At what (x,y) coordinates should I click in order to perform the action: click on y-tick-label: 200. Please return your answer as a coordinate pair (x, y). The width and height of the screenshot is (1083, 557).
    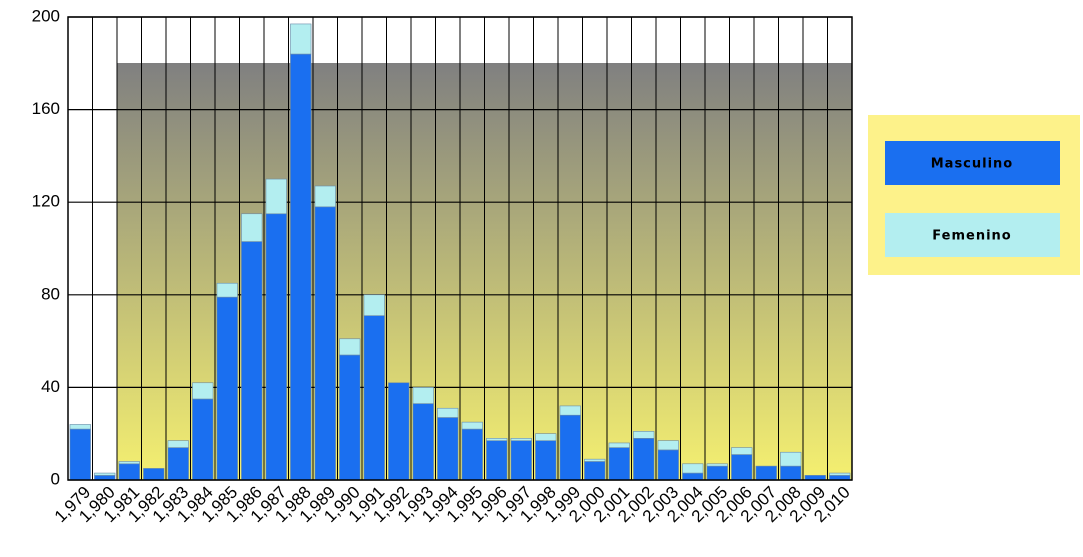
    Looking at the image, I should click on (46, 15).